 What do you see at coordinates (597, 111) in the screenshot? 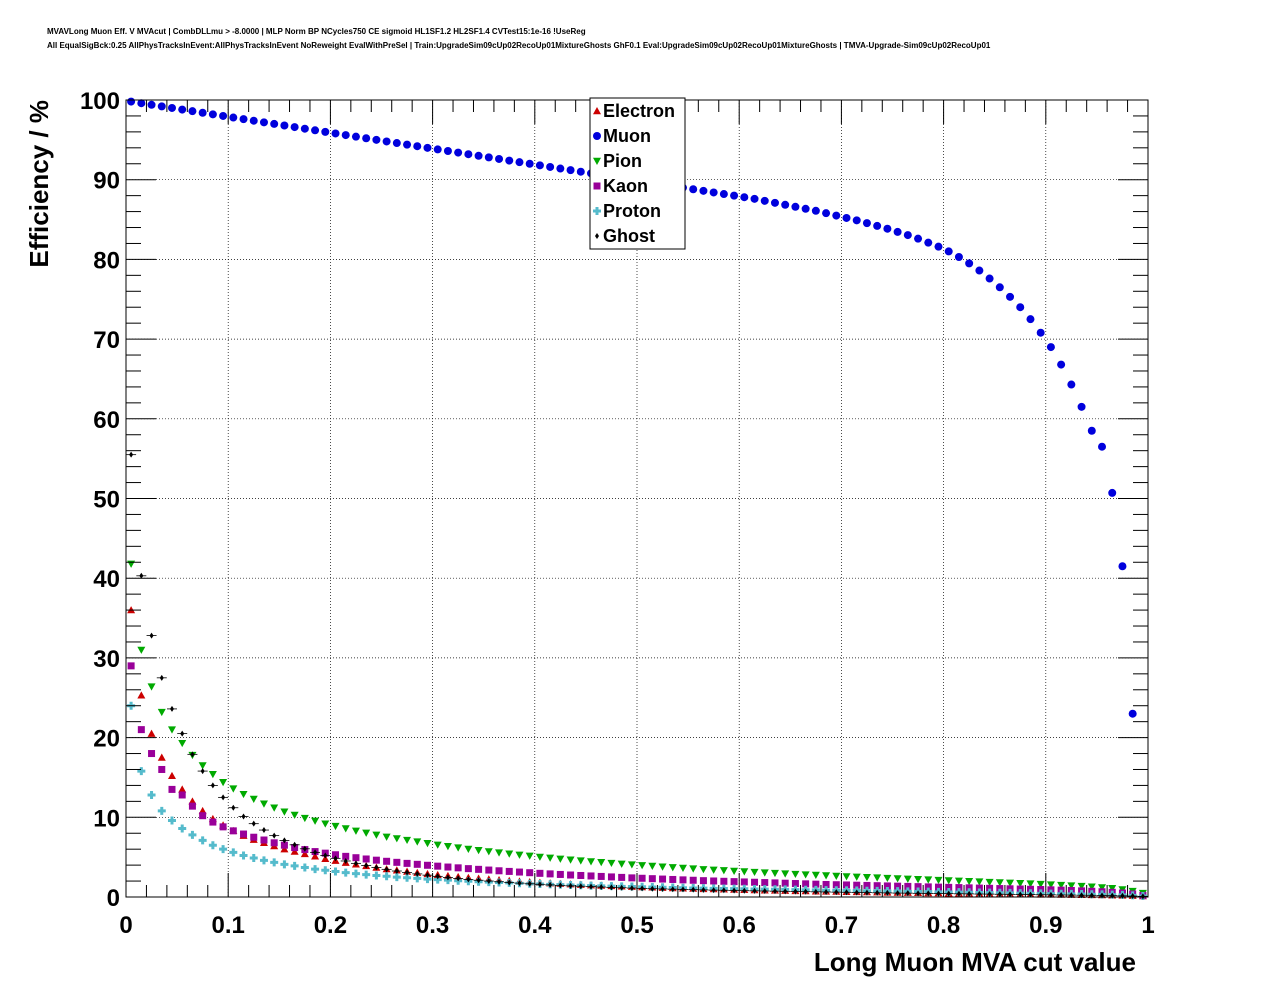
I see `legend-marker-electron` at bounding box center [597, 111].